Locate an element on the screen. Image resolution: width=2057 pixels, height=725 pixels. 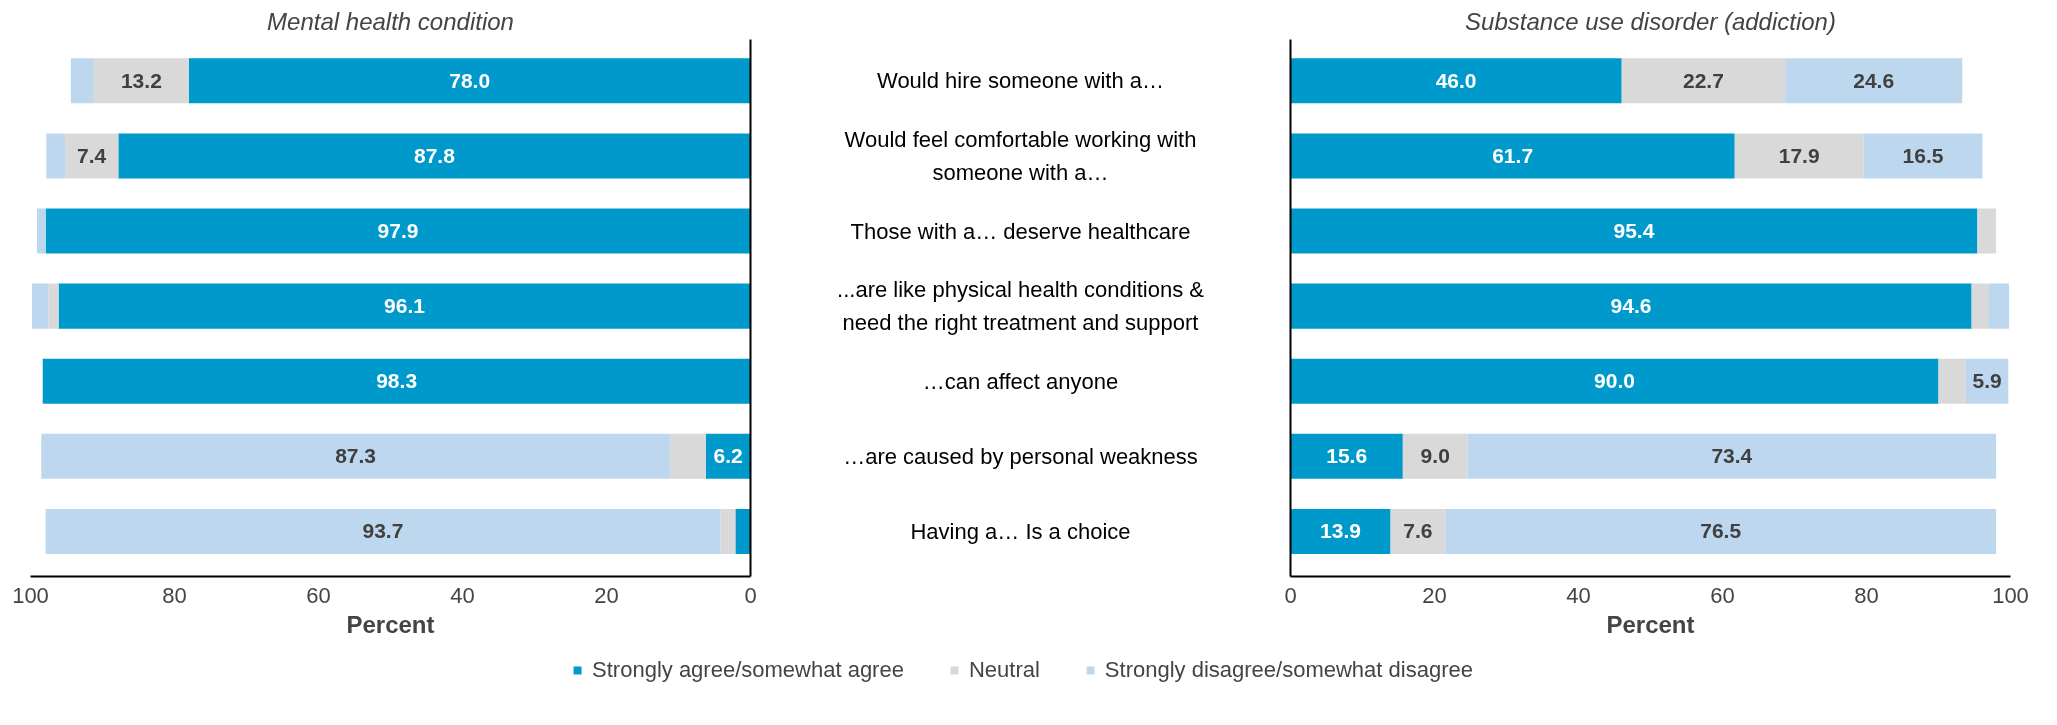
data-label: 17.9 is located at coordinates (1799, 155).